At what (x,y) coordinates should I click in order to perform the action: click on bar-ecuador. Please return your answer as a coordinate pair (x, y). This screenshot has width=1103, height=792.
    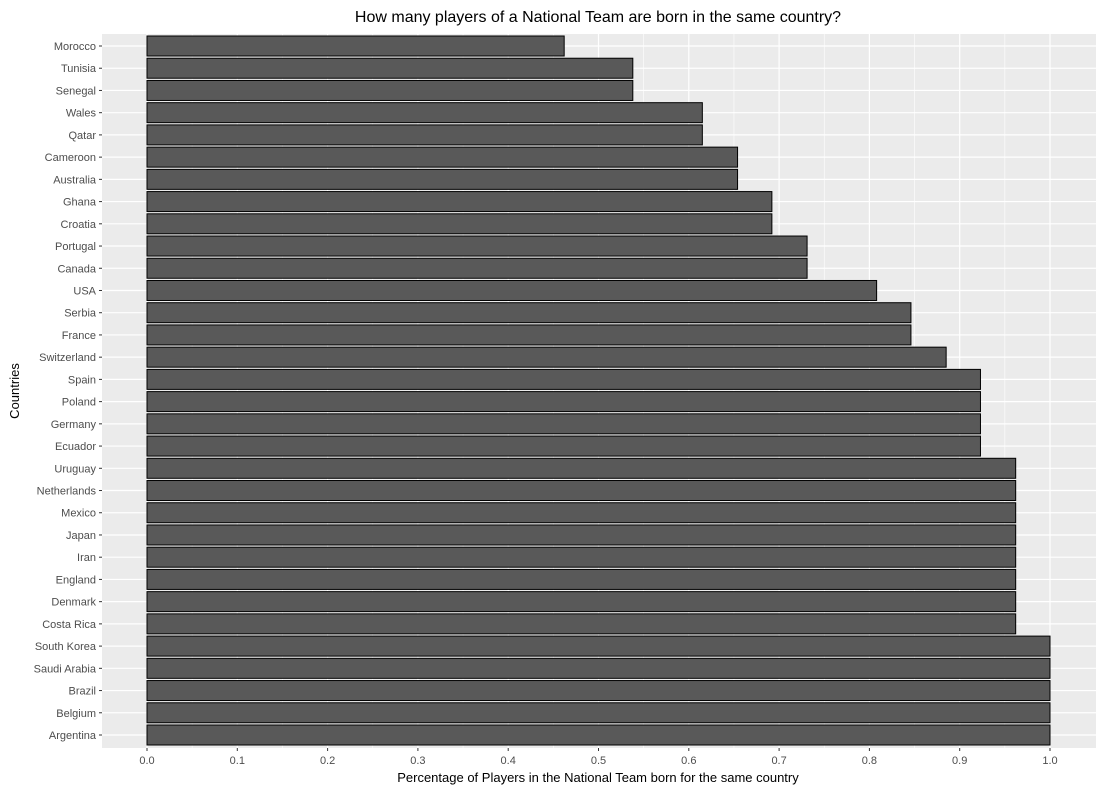
    Looking at the image, I should click on (563, 446).